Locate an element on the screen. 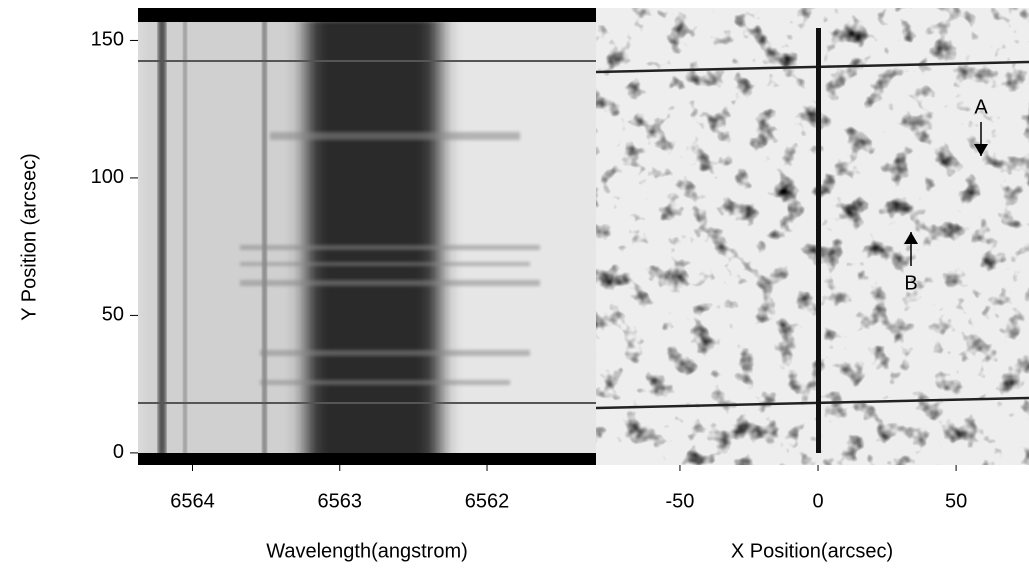  y-tick-label: 0 is located at coordinates (118, 452).